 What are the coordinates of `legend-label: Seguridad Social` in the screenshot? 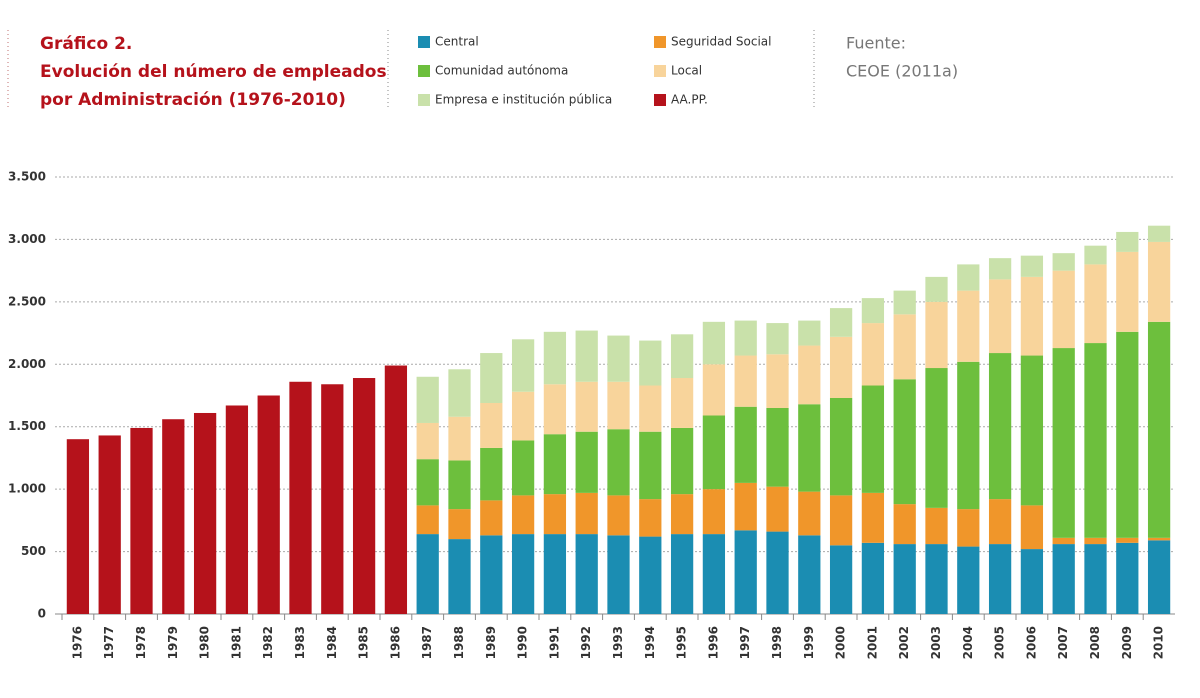 It's located at (721, 42).